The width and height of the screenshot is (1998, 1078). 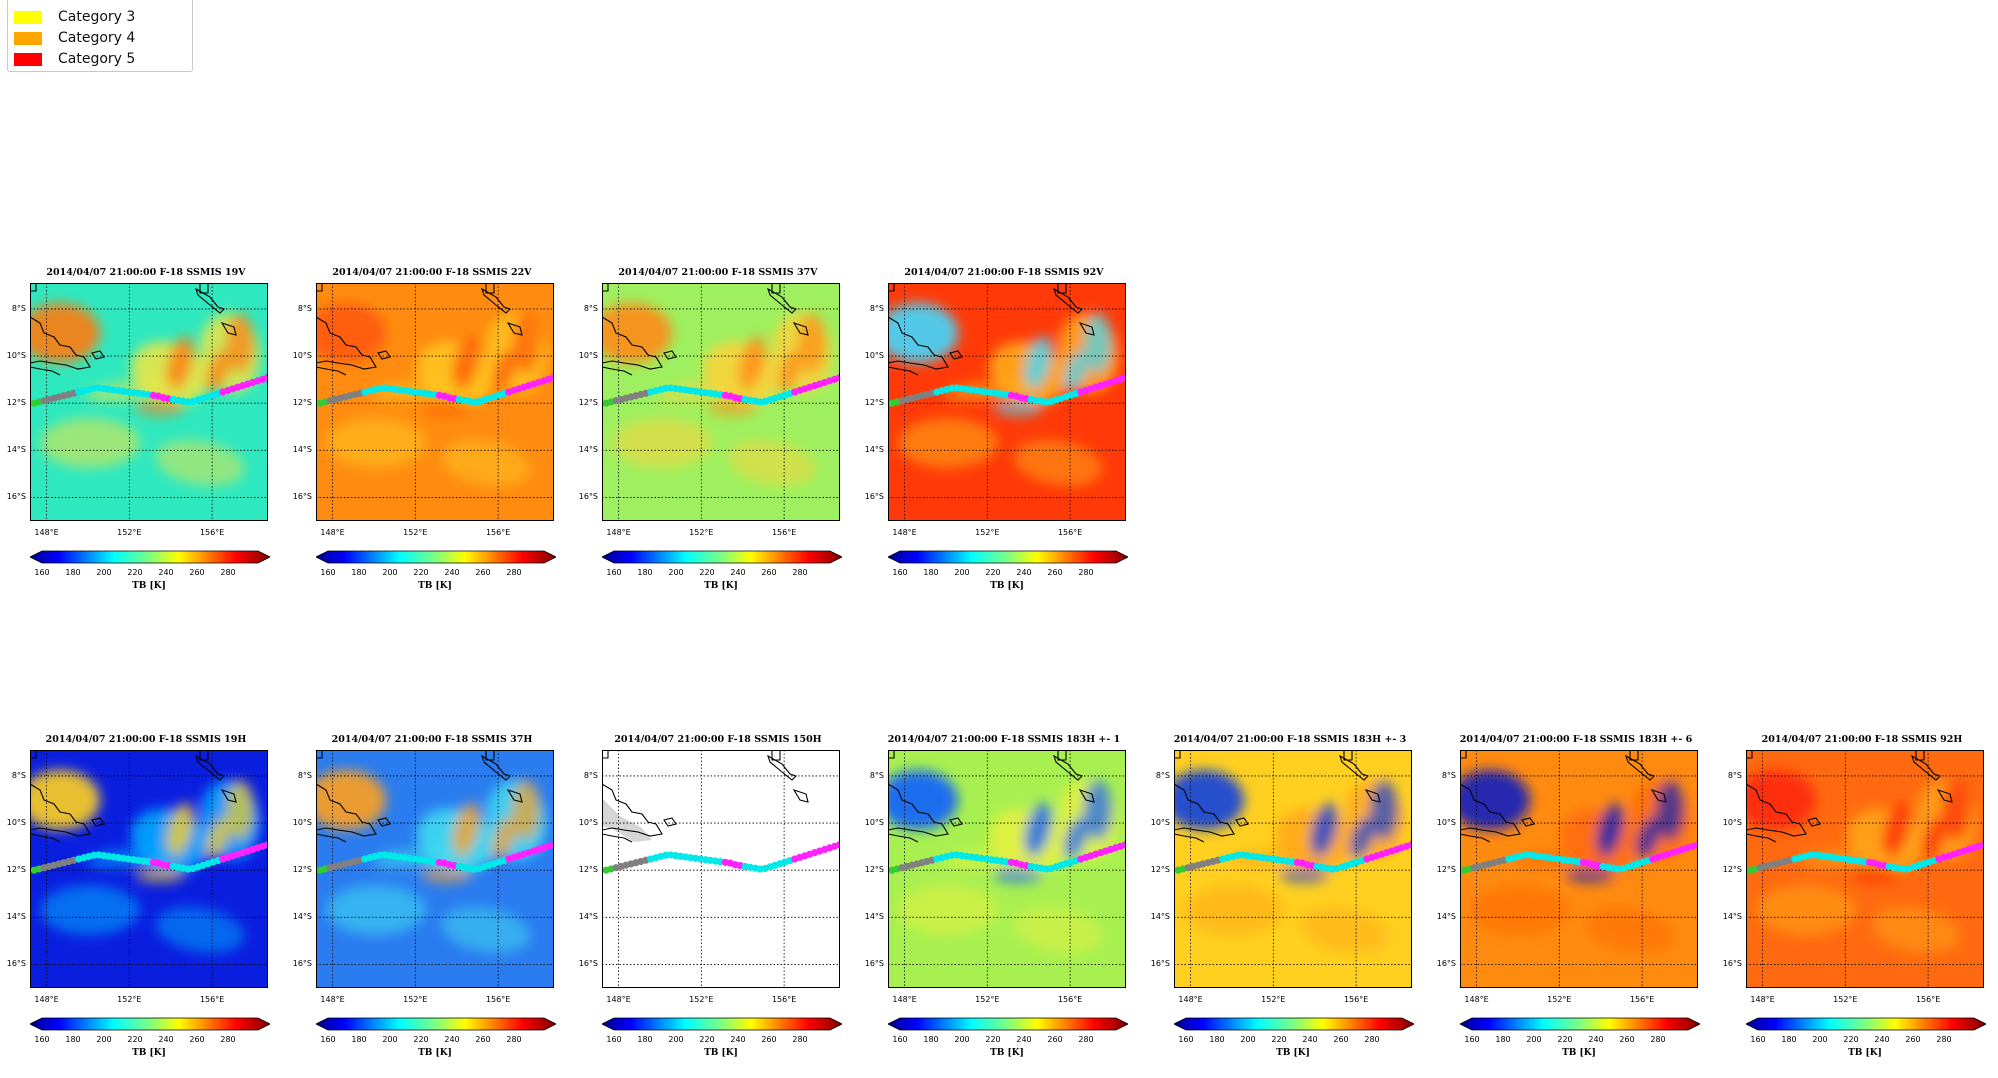 I want to click on colorbar-tick-label: 160, so click(x=1186, y=1039).